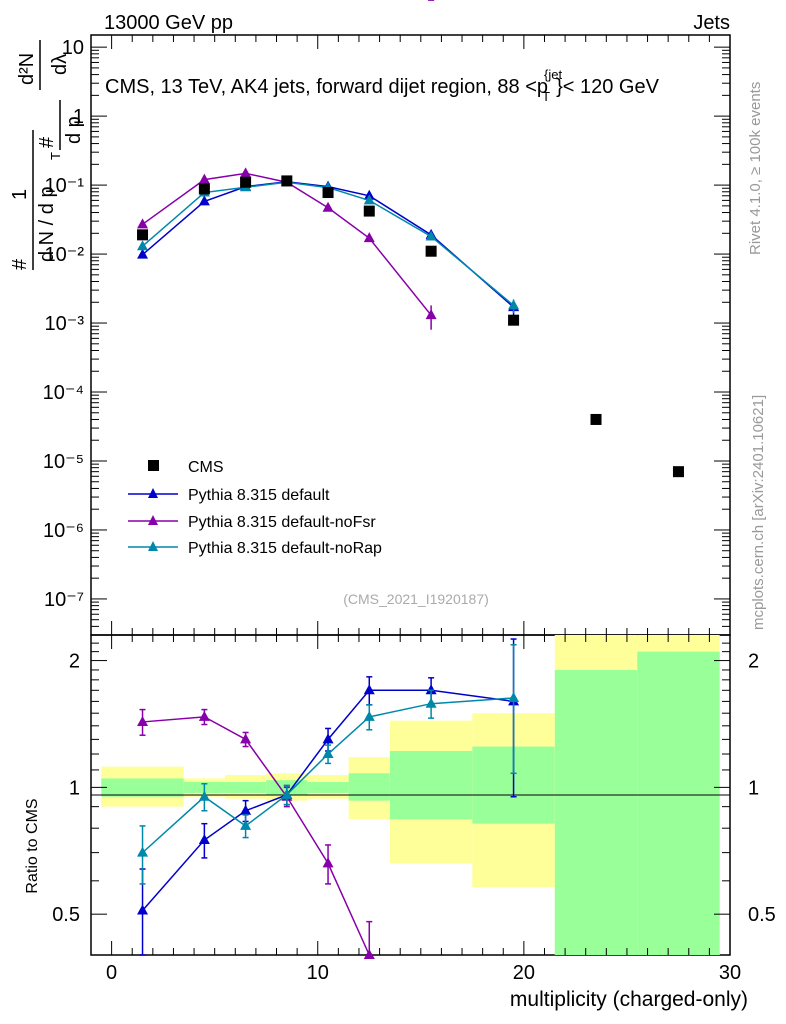 Image resolution: width=786 pixels, height=1024 pixels. I want to click on ylabel-hash2: #, so click(47, 142).